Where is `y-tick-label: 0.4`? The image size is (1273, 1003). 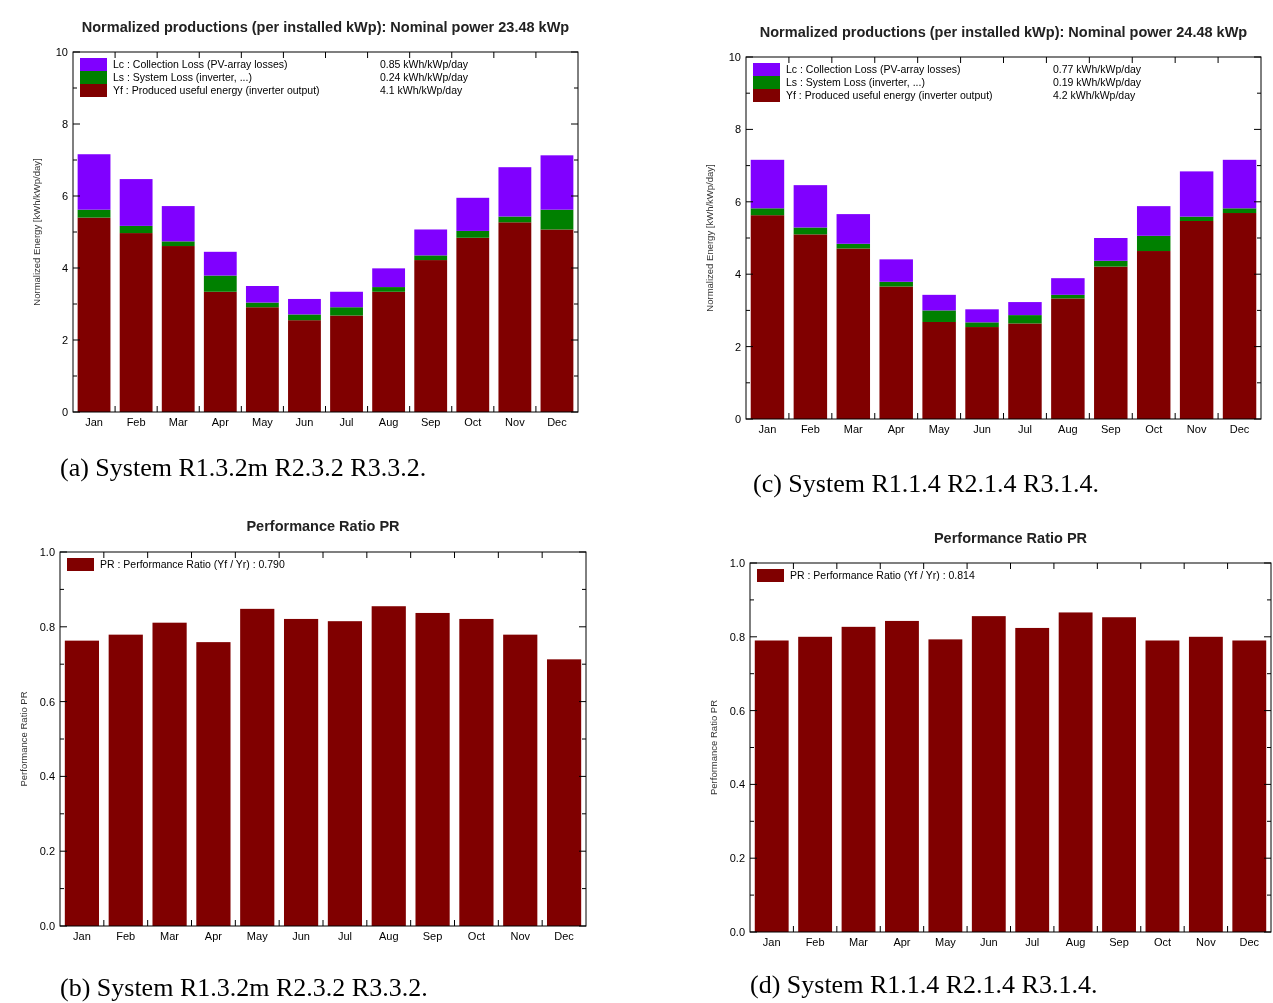 y-tick-label: 0.4 is located at coordinates (47, 776).